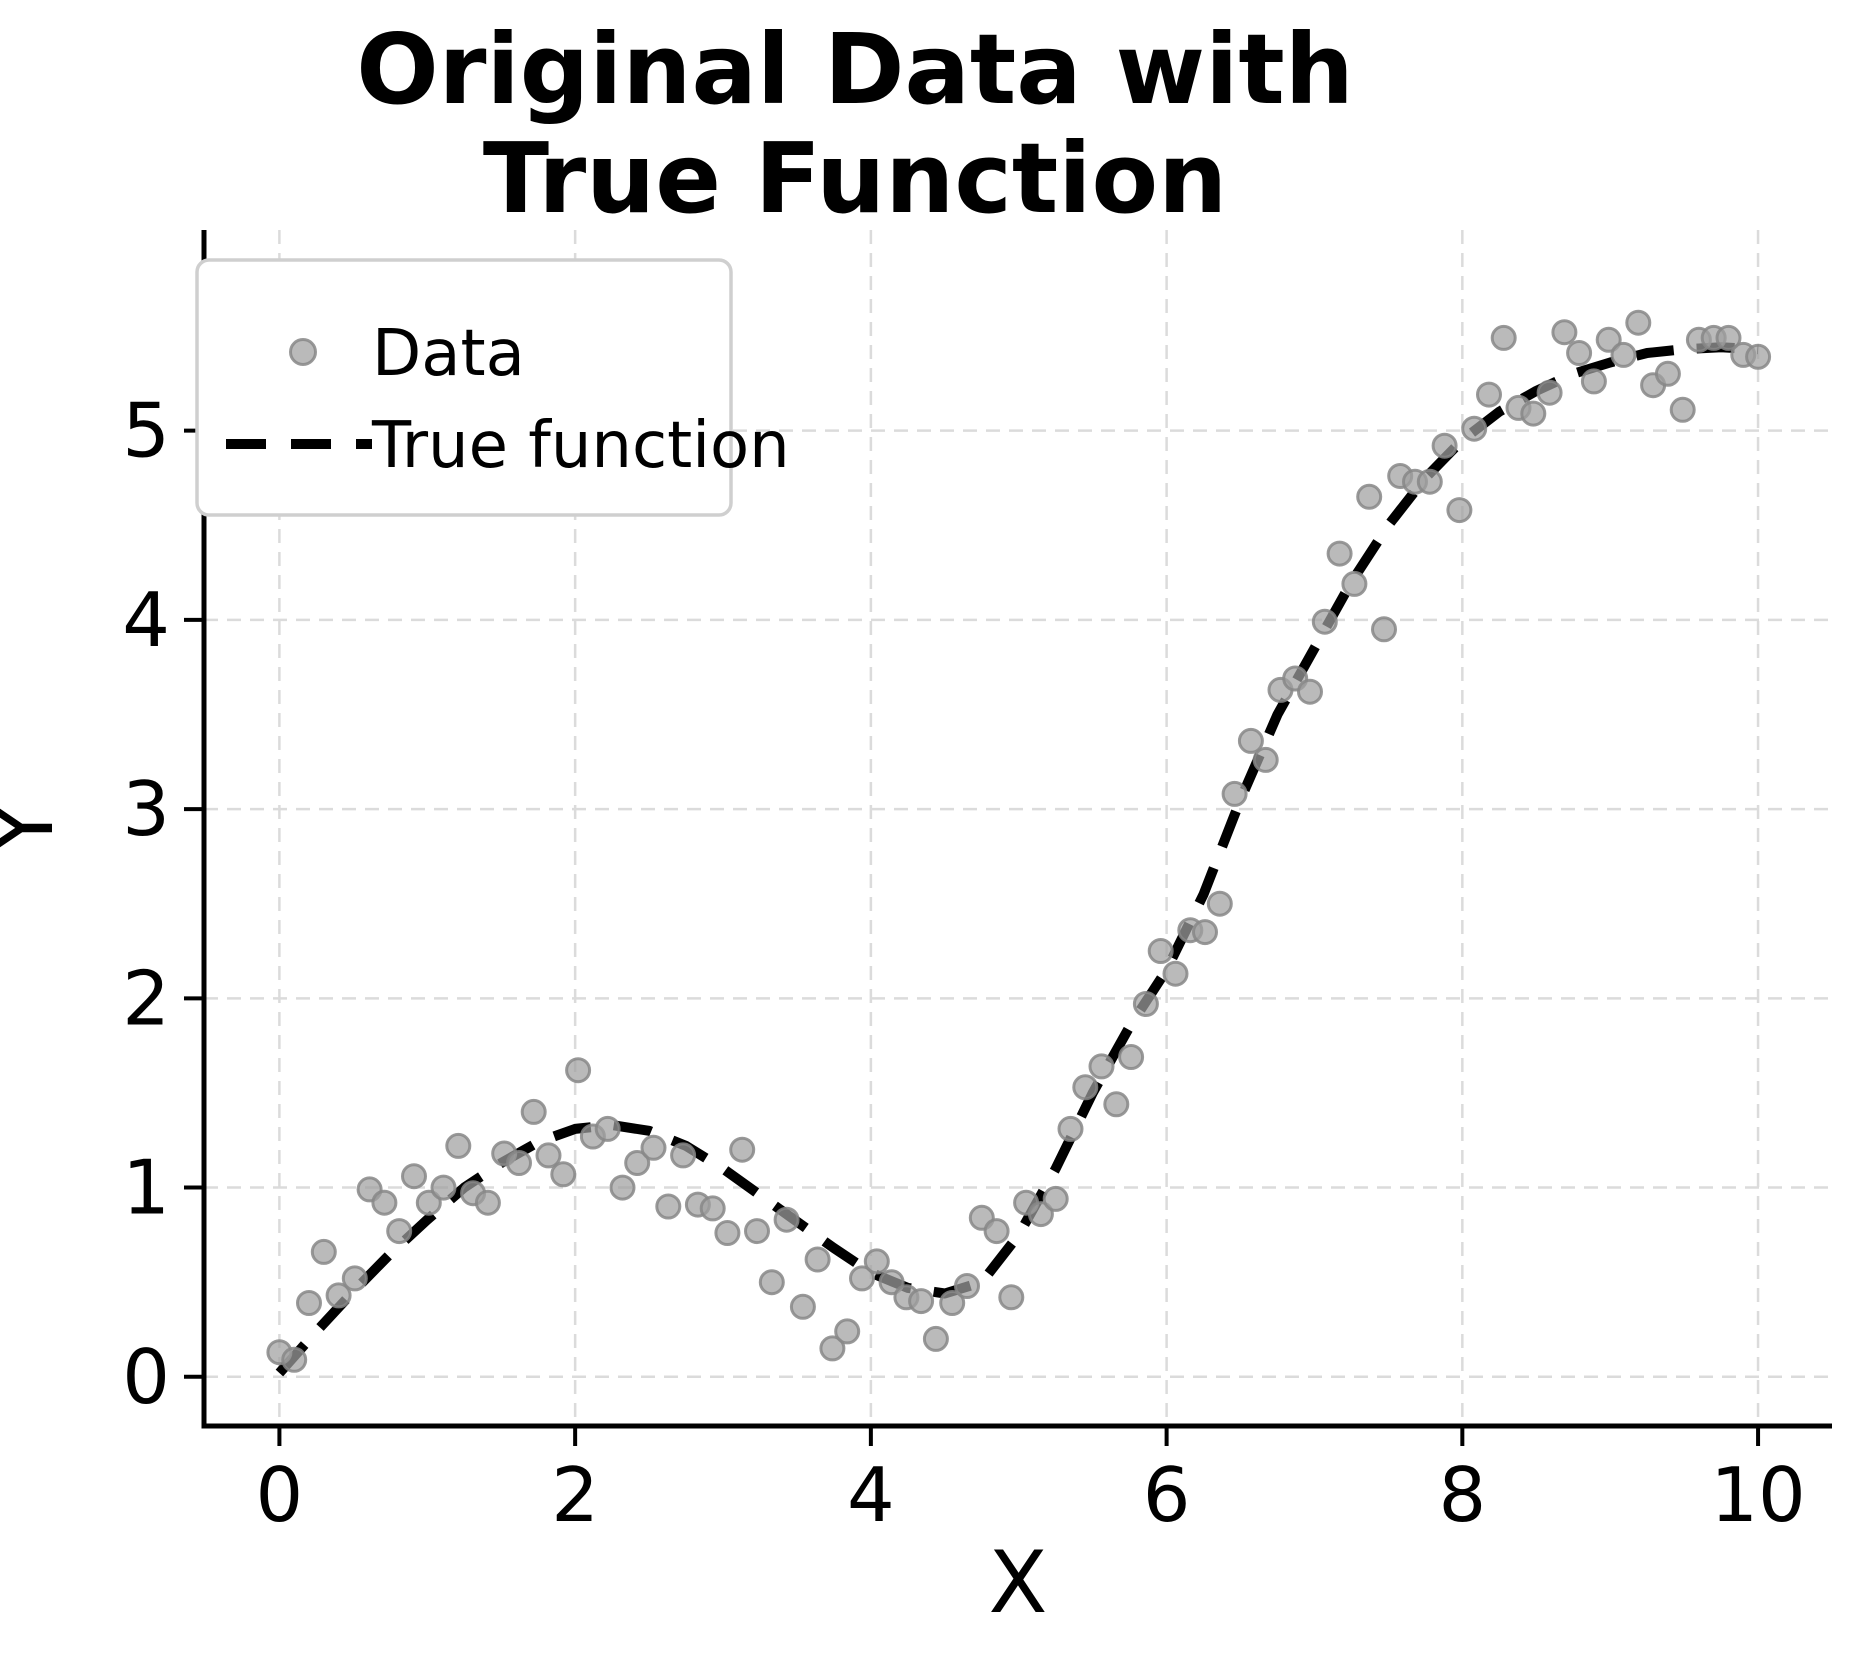 The image size is (1862, 1656). Describe the element at coordinates (855, 69) in the screenshot. I see `chart-title-line1: Original Data with` at that location.